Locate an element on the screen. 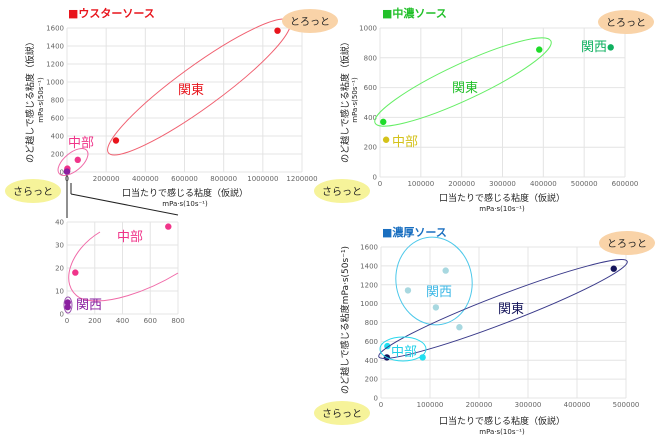 This screenshot has width=660, height=441. y-axis-unit: mPa·s(50s⁻¹) is located at coordinates (41, 100).